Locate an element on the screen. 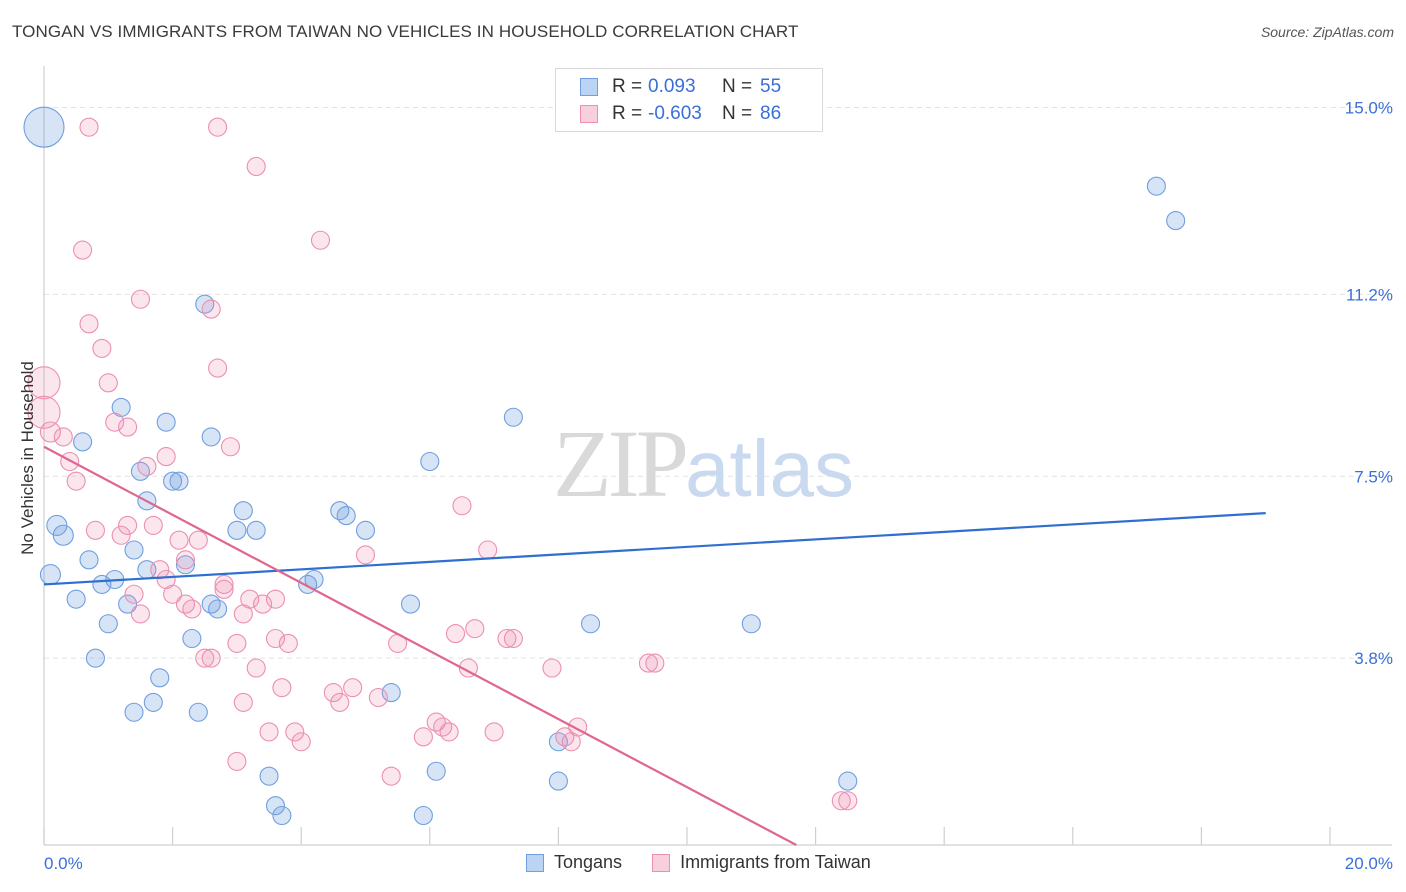 The height and width of the screenshot is (892, 1406). x-tick-label: 20.0% is located at coordinates (1369, 863).